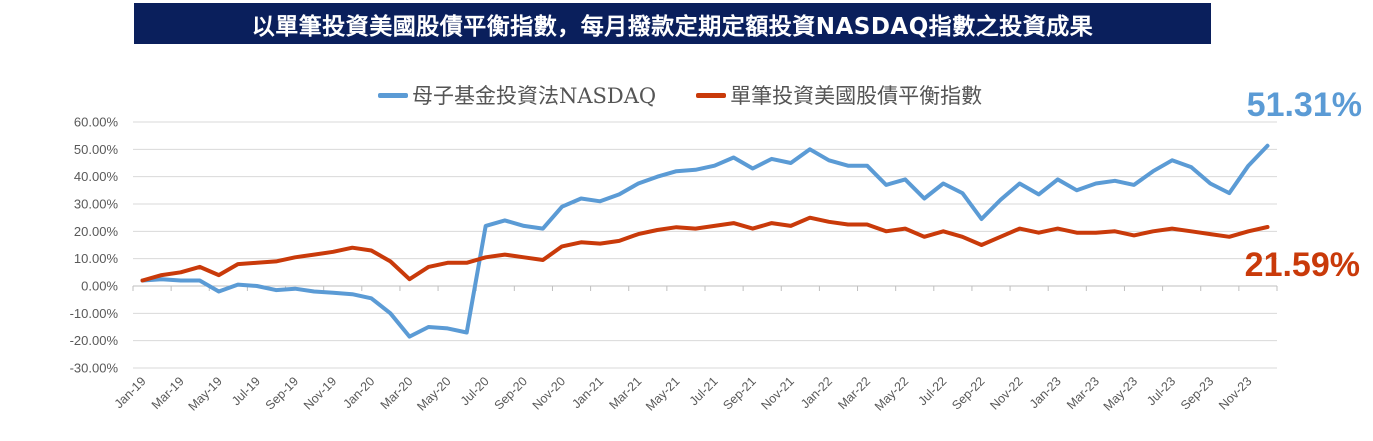  I want to click on x-tick-label: May-22, so click(891, 393).